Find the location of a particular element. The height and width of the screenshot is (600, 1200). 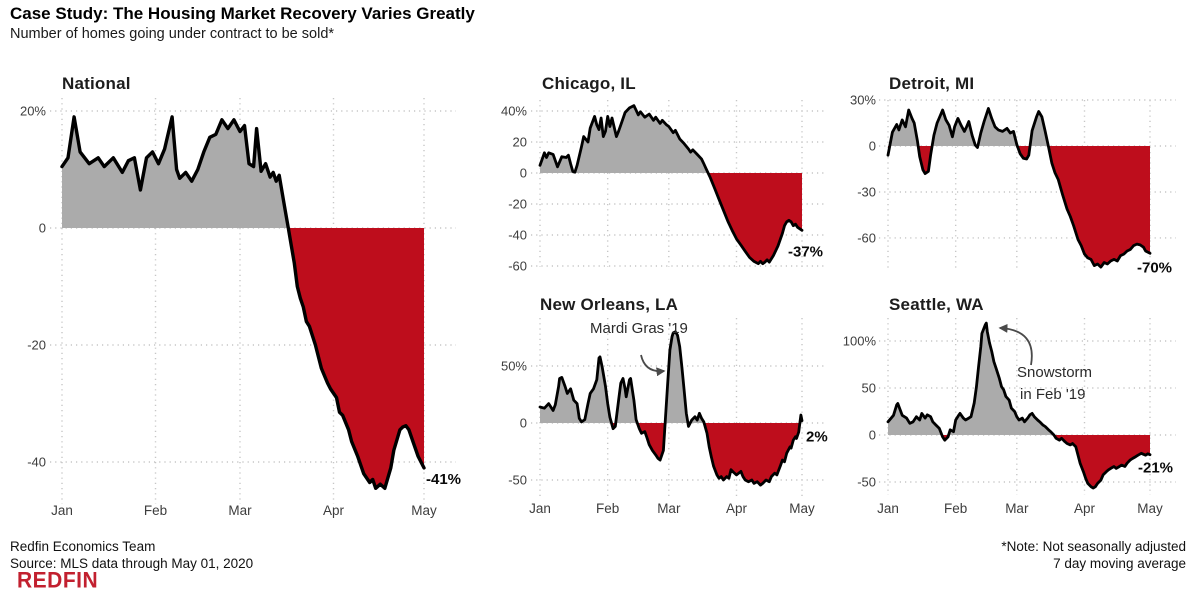

annotation-text: in Feb '19 is located at coordinates (1052, 394).